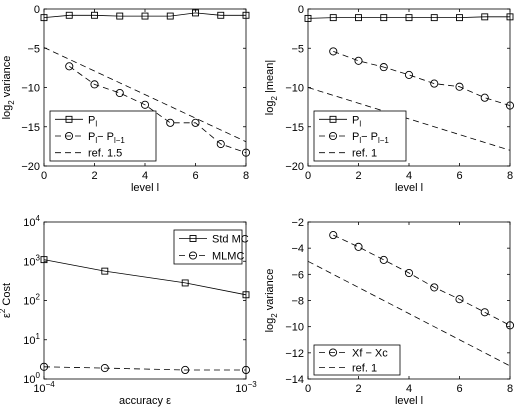  Describe the element at coordinates (8, 88) in the screenshot. I see `y-axis-label: log2 variance` at that location.